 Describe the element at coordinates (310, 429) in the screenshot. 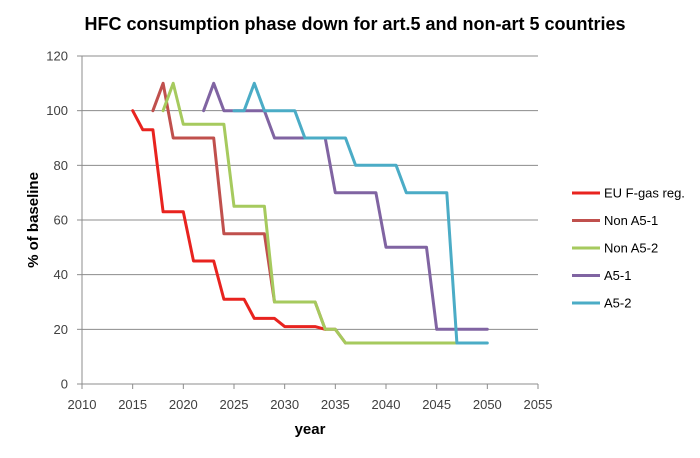

I see `x-axis-title: year` at that location.